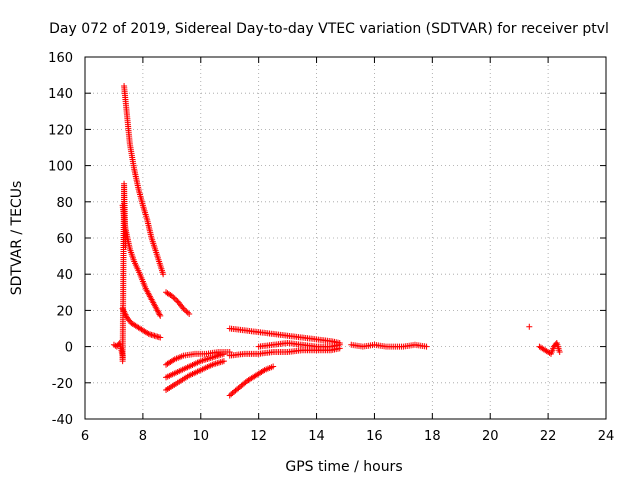 The image size is (640, 480). I want to click on series-negative-band-lower, so click(195, 376).